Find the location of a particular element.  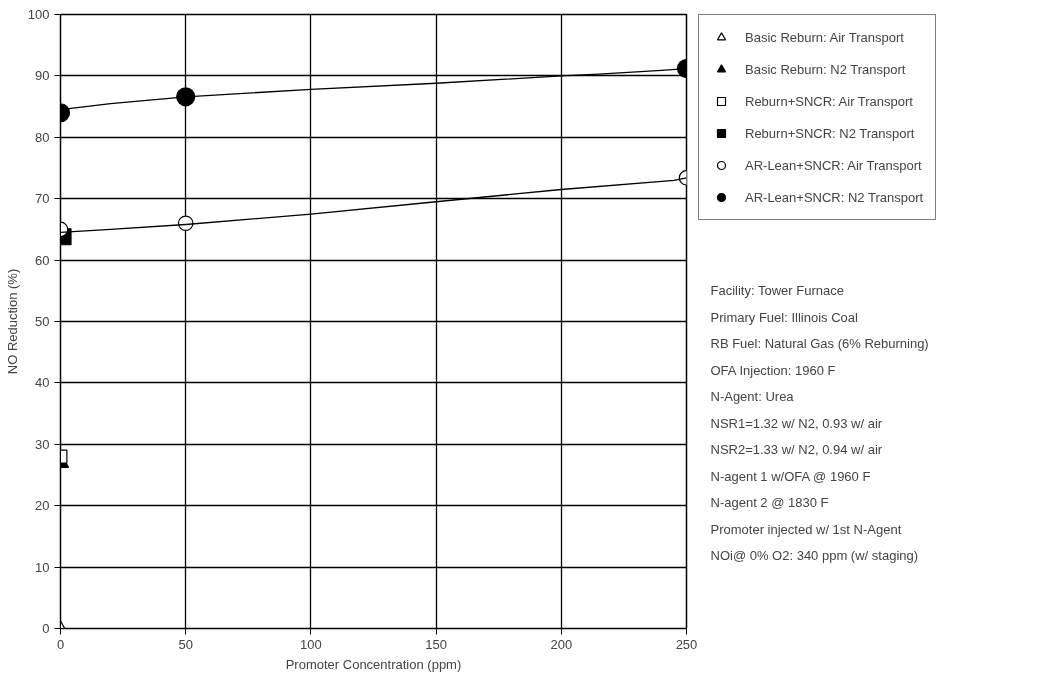

legend-label: Basic Reburn: N2 Transport is located at coordinates (825, 69).